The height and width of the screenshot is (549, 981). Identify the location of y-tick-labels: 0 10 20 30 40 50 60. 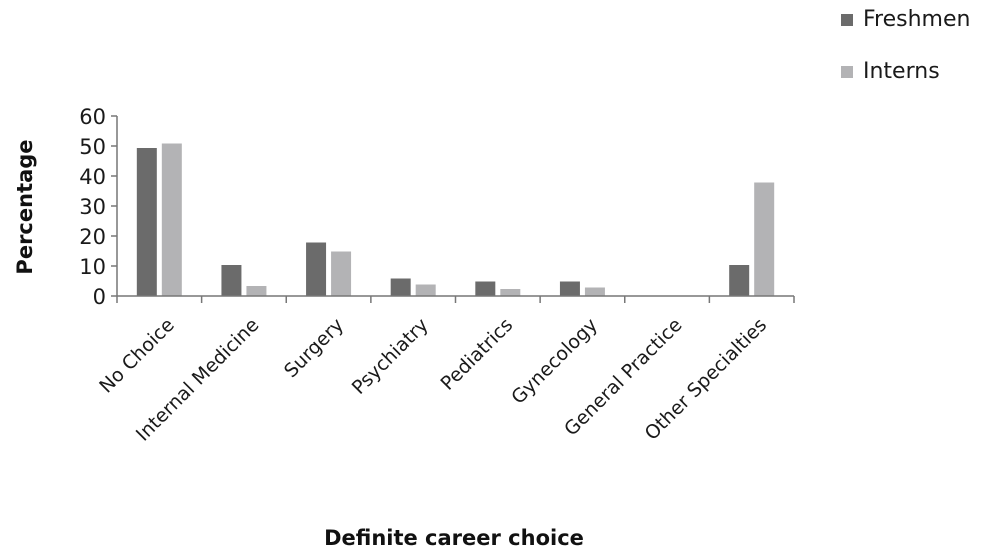
(92, 207).